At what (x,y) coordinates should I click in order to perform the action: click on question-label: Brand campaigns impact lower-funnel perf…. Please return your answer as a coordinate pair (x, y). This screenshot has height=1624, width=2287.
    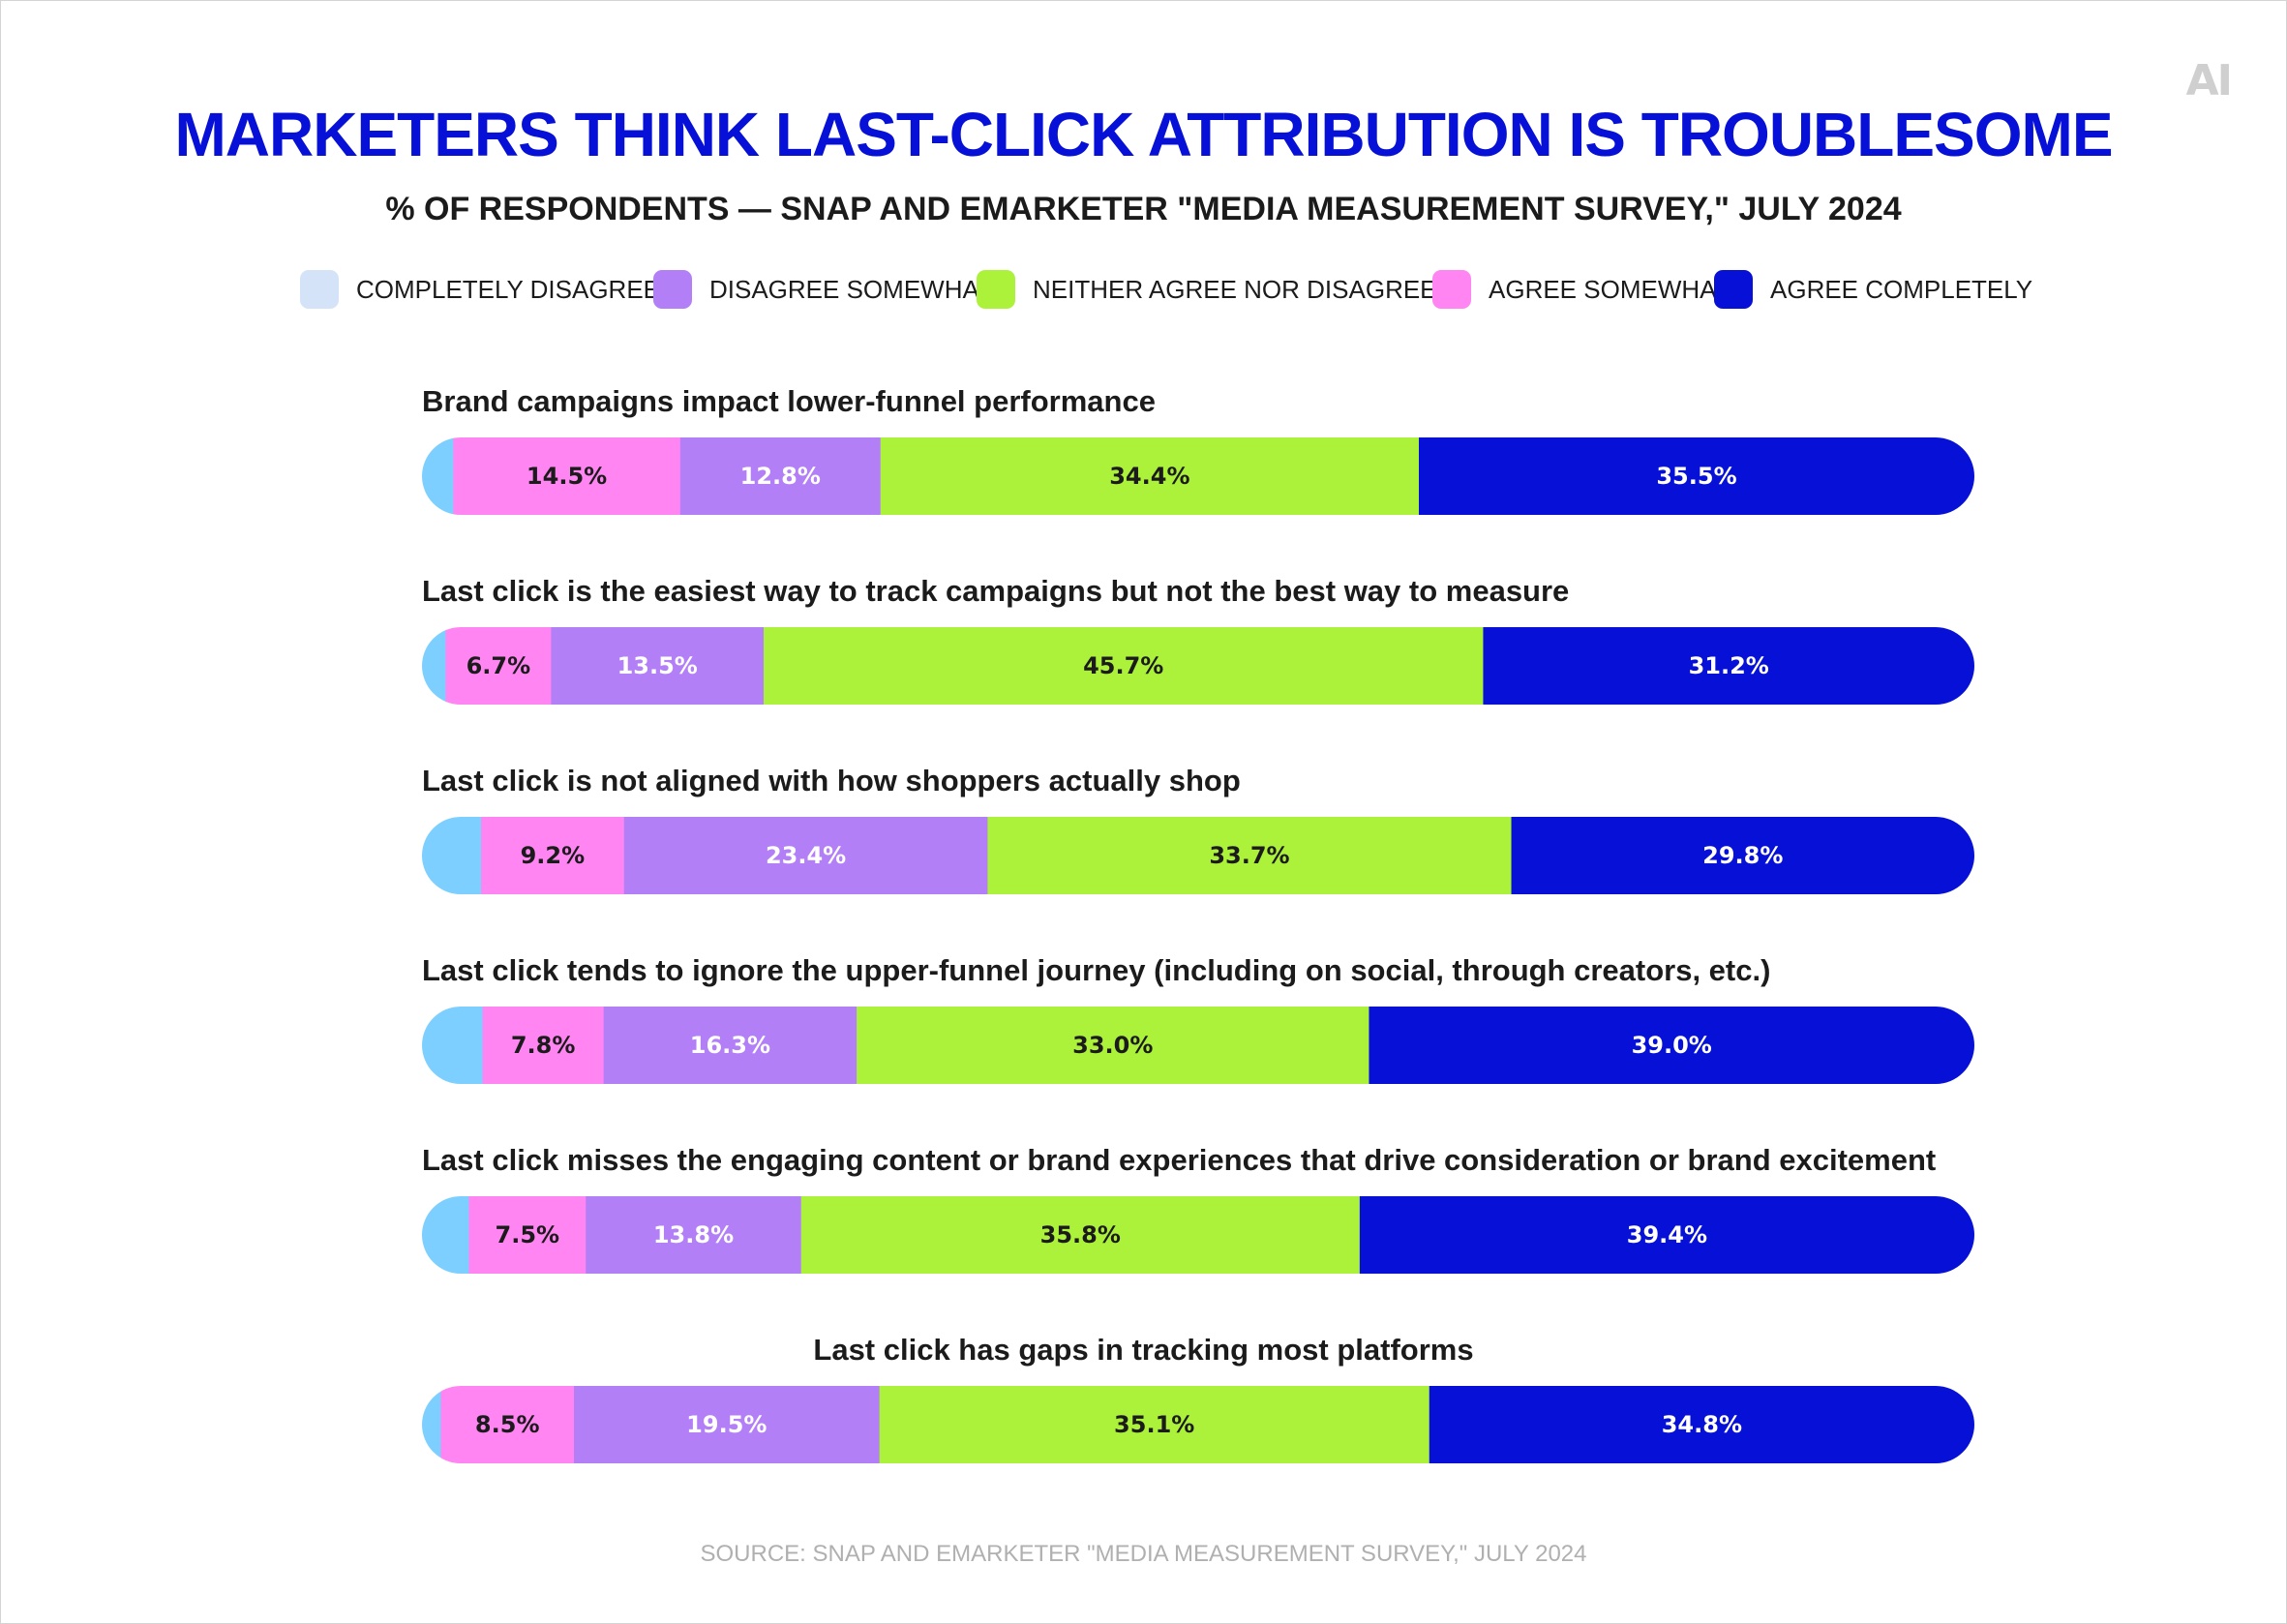
    Looking at the image, I should click on (789, 401).